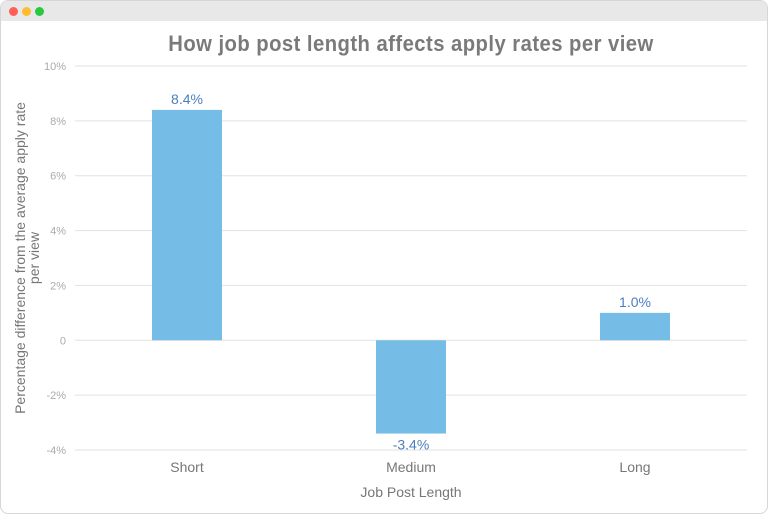  What do you see at coordinates (58, 286) in the screenshot?
I see `y-tick-label: 2%` at bounding box center [58, 286].